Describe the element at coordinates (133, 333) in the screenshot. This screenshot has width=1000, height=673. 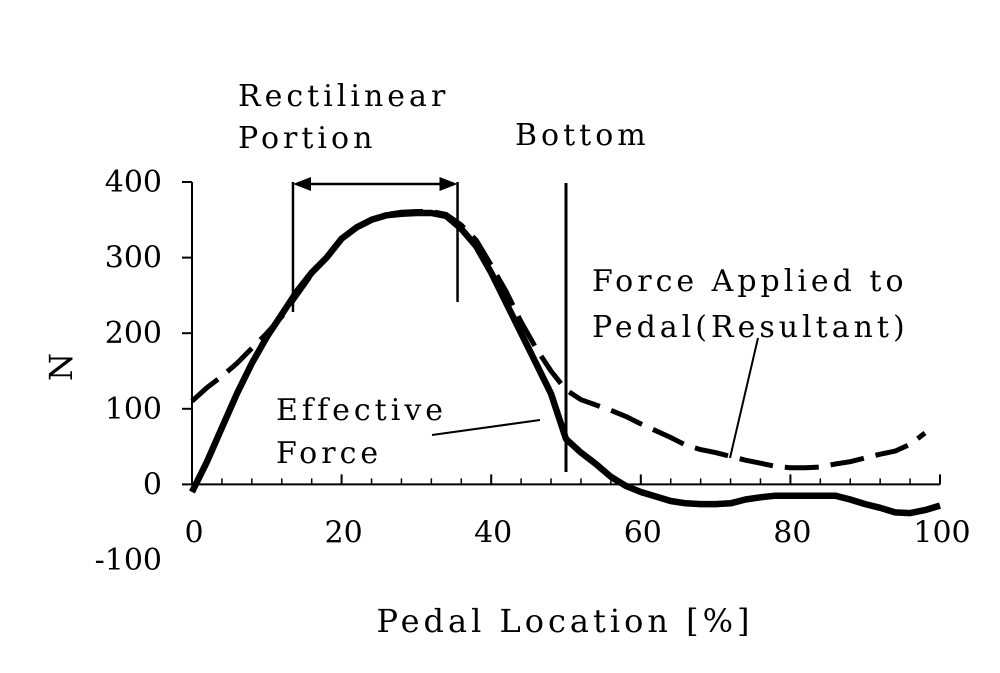
I see `y-tick-label: 200` at that location.